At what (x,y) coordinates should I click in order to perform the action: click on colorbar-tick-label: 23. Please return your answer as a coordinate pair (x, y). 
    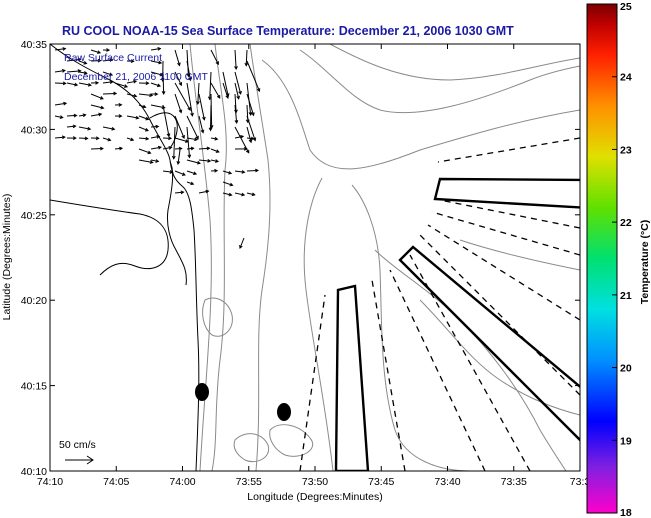
    Looking at the image, I should click on (626, 150).